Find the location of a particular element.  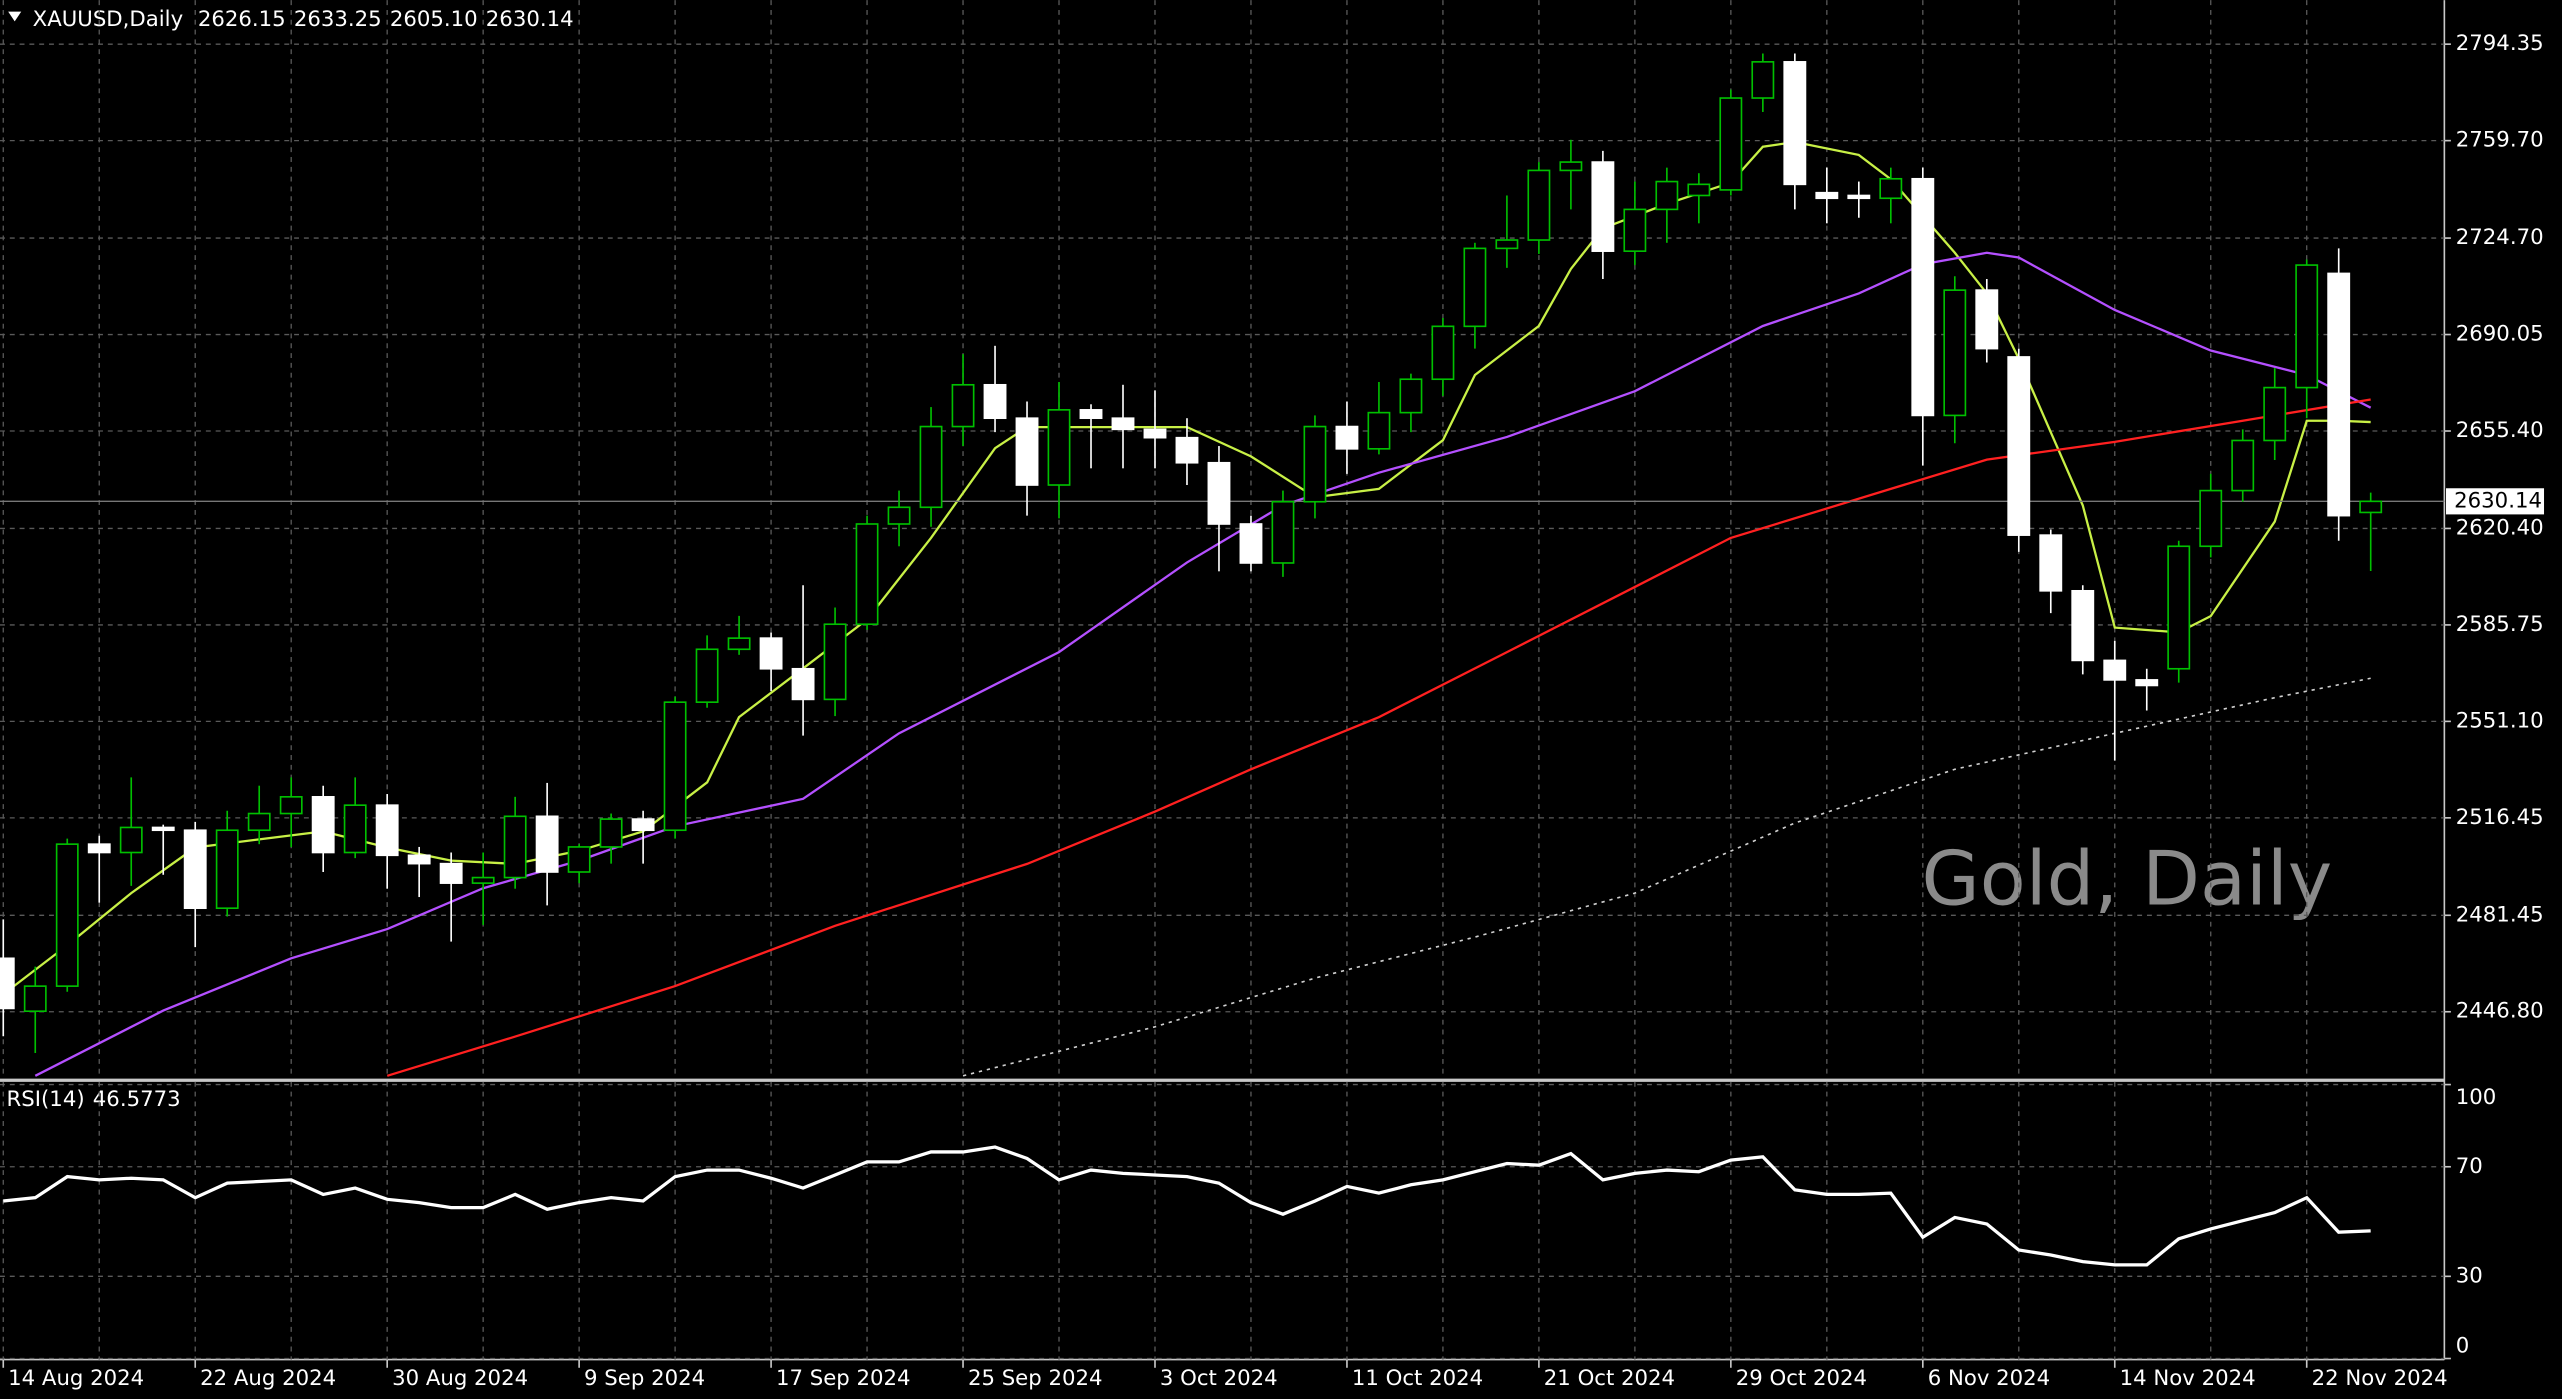

y-tick-label: 2446.80 is located at coordinates (2500, 1011).